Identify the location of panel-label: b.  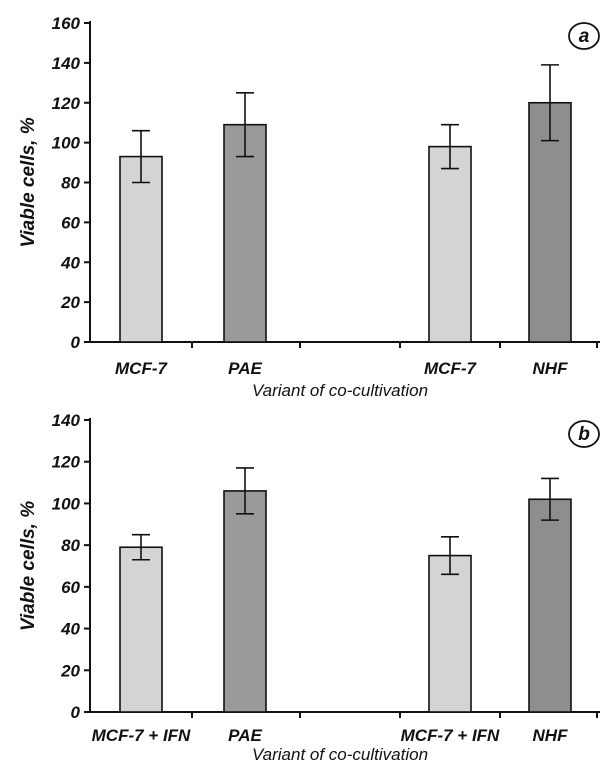
(584, 434).